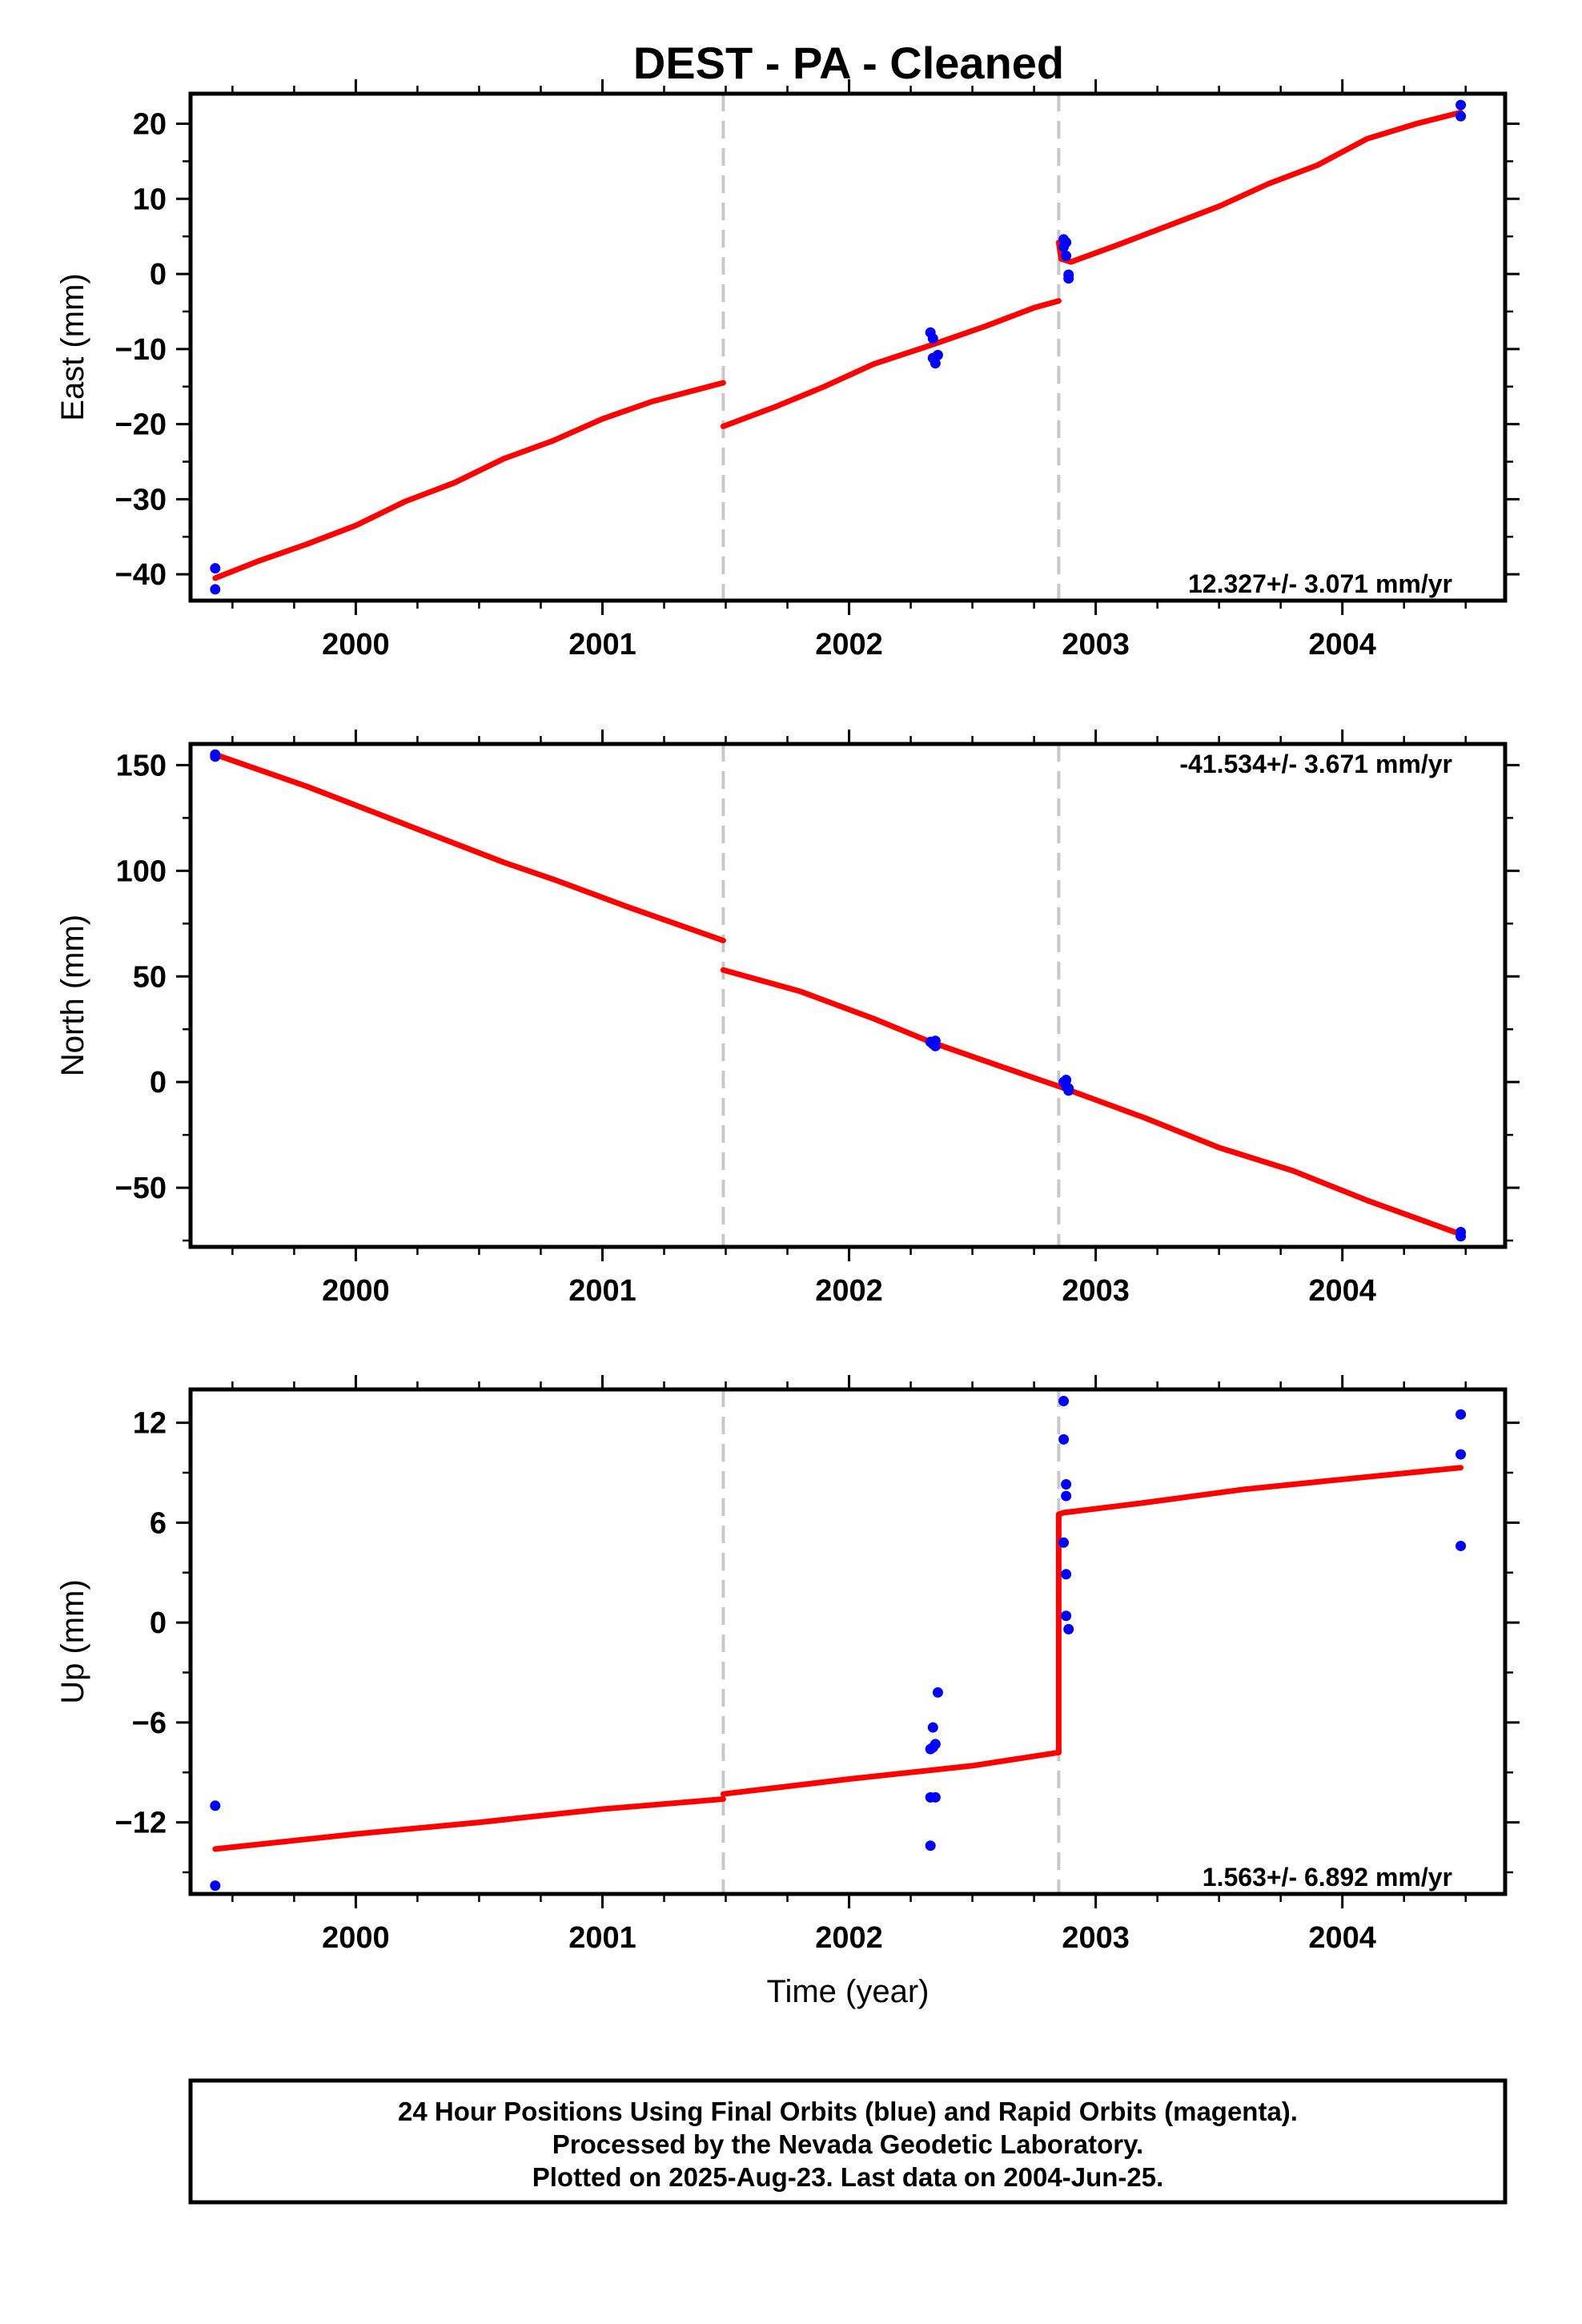 The height and width of the screenshot is (2324, 1582). Describe the element at coordinates (149, 1724) in the screenshot. I see `up-ytick-label-1: −6` at that location.